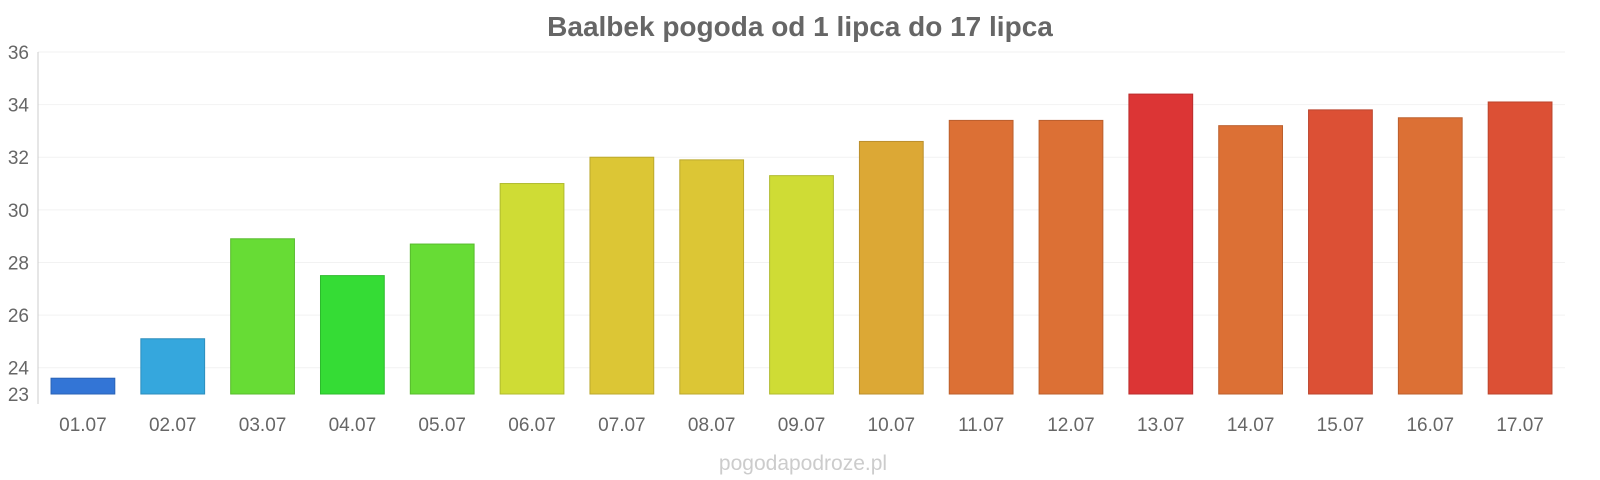 This screenshot has height=480, width=1600. Describe the element at coordinates (1430, 425) in the screenshot. I see `x-tick-label: 16.07` at that location.